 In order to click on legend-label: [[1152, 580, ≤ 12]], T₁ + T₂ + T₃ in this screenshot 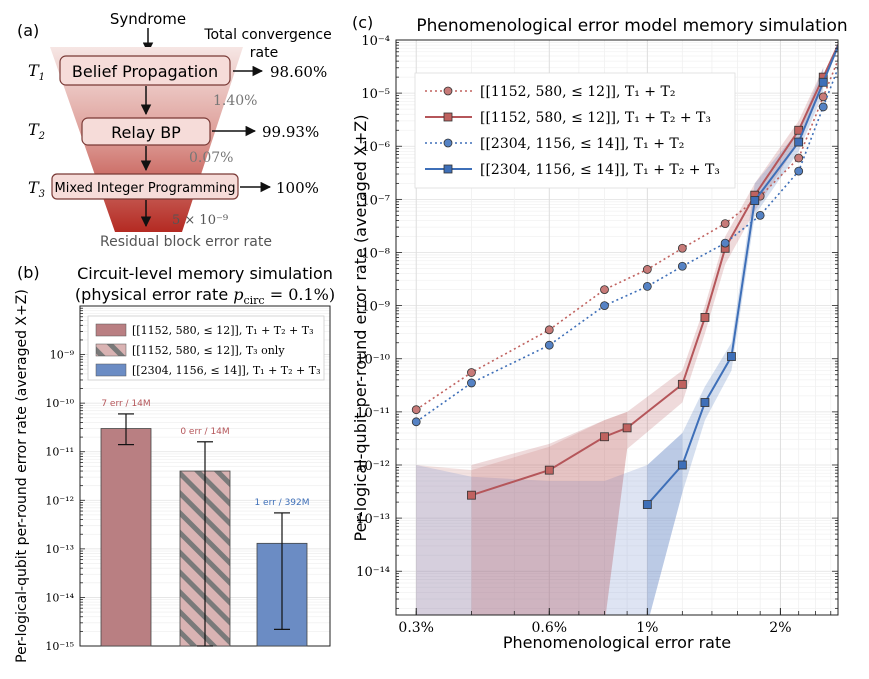, I will do `click(595, 118)`.